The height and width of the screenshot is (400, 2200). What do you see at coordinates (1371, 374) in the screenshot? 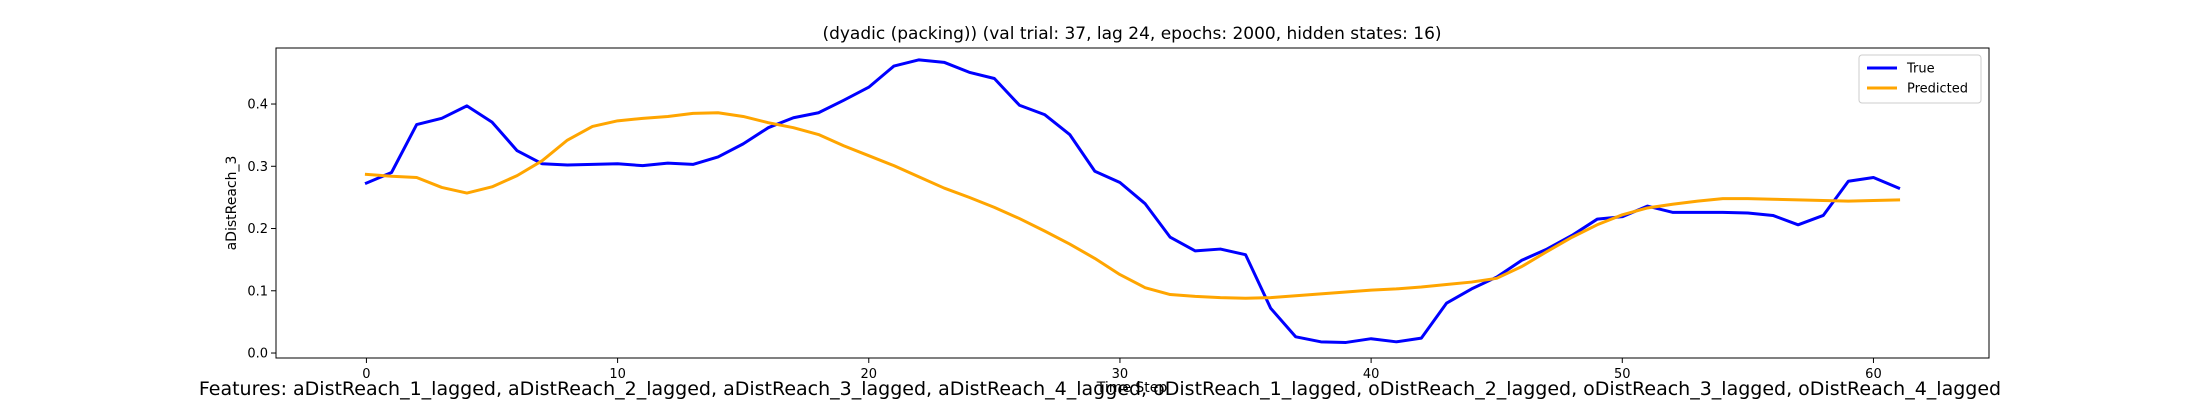
I see `x-tick-label: 40` at bounding box center [1371, 374].